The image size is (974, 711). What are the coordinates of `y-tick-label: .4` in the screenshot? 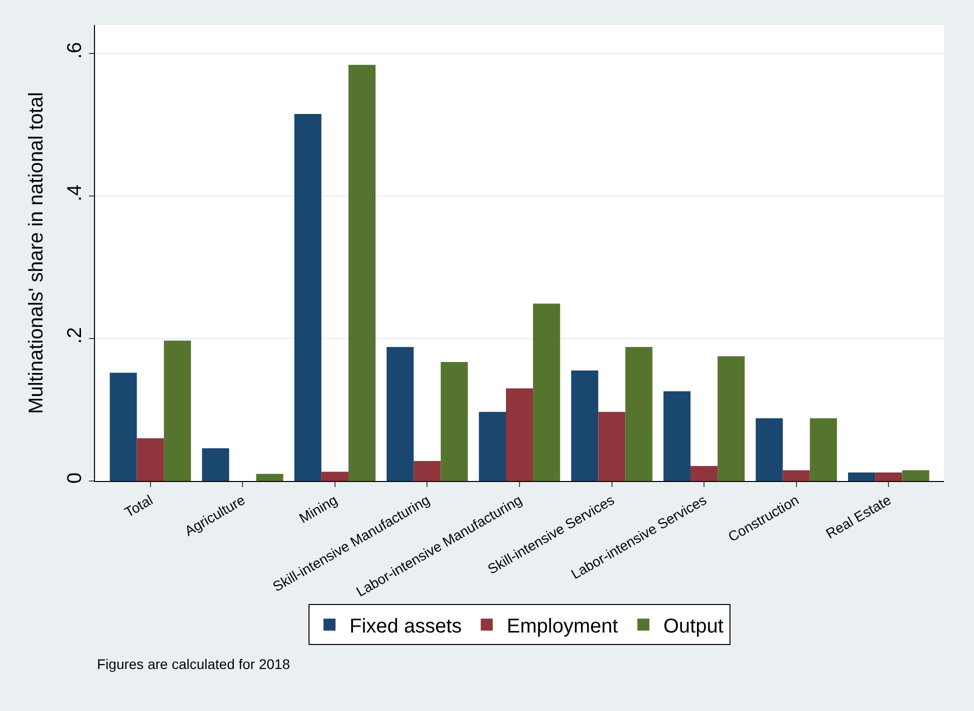 It's located at (75, 193).